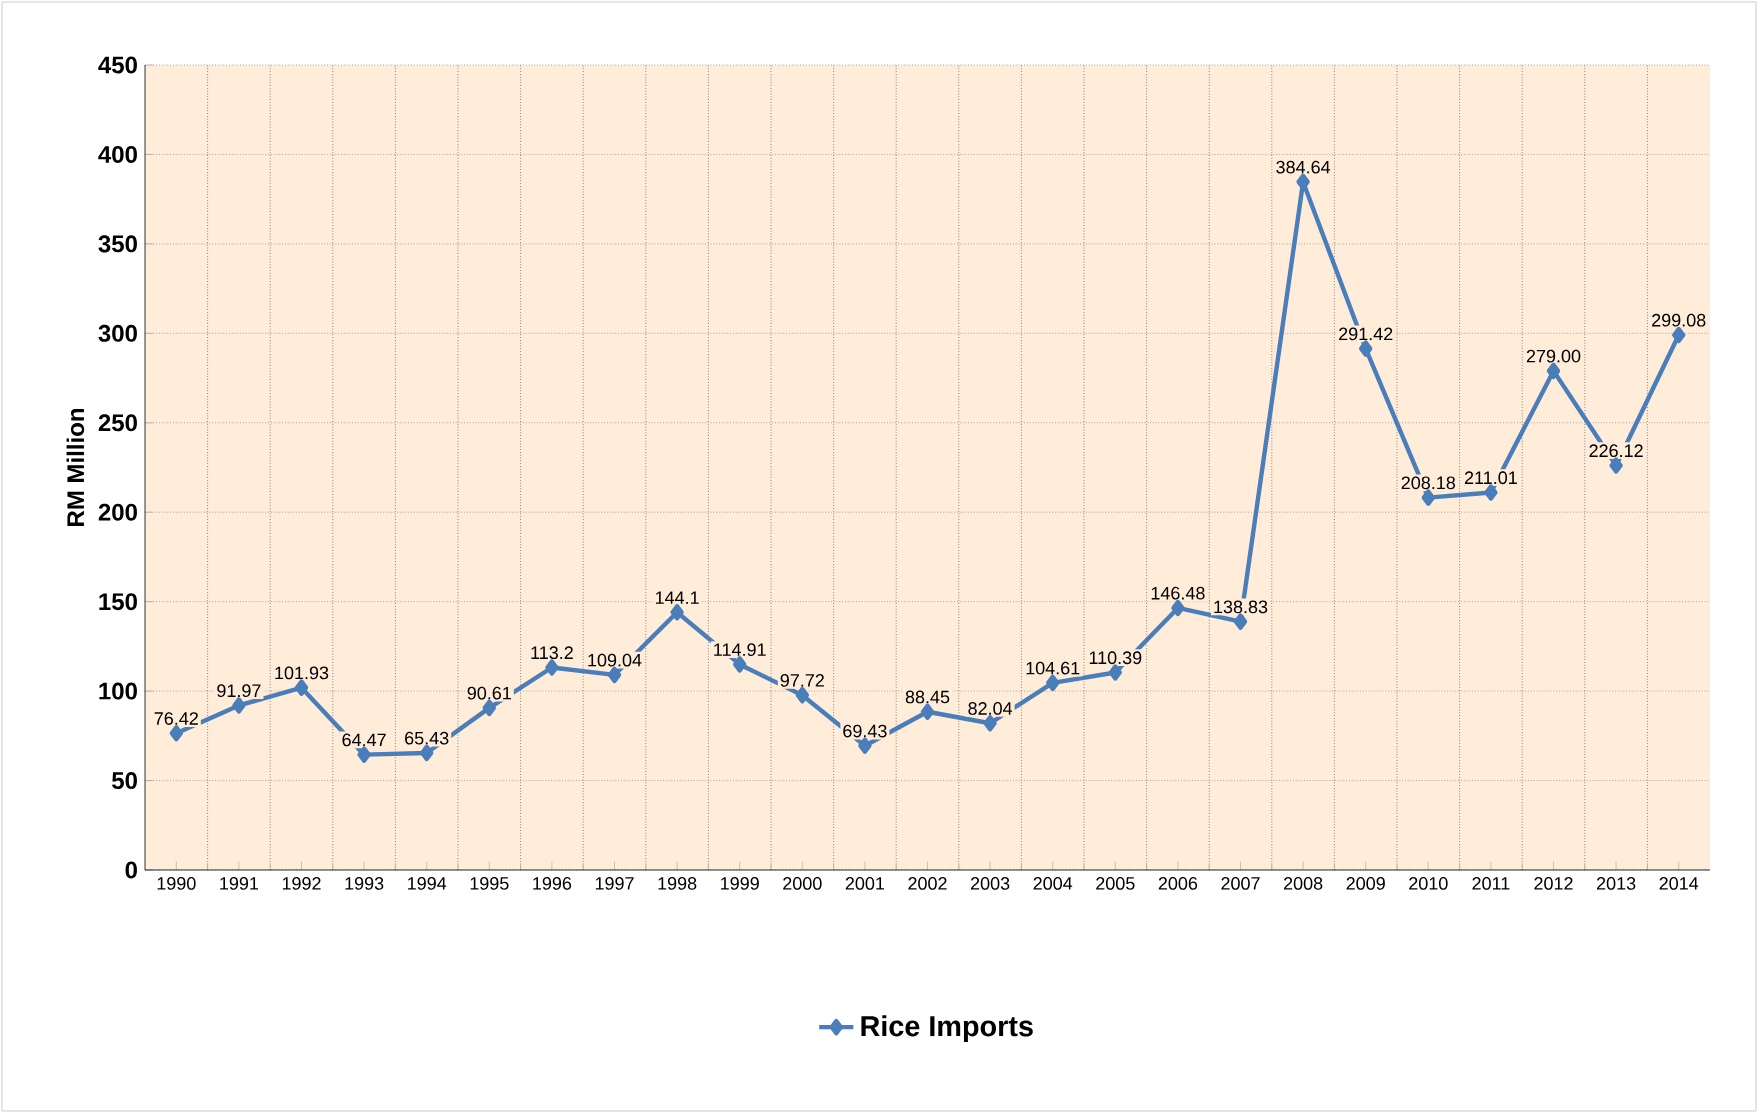 The height and width of the screenshot is (1113, 1758). Describe the element at coordinates (1491, 883) in the screenshot. I see `x-tick-label: 2011` at that location.